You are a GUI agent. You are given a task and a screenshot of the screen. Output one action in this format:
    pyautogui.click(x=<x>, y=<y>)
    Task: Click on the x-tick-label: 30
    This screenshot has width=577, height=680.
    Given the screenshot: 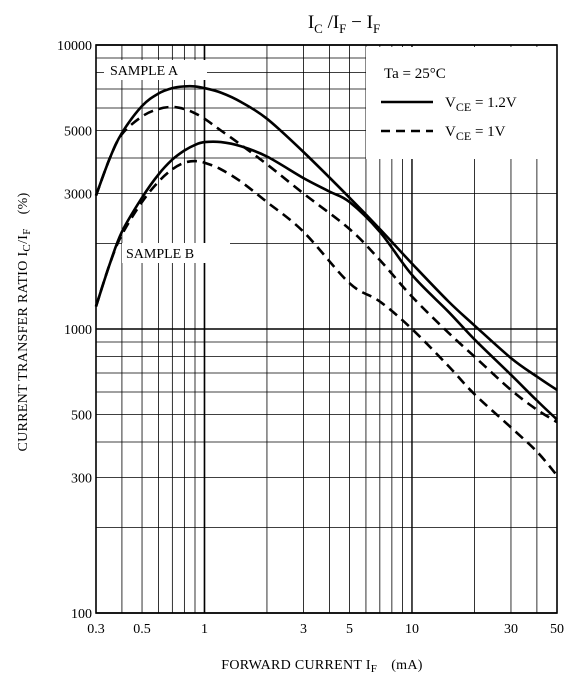 What is the action you would take?
    pyautogui.click(x=511, y=629)
    